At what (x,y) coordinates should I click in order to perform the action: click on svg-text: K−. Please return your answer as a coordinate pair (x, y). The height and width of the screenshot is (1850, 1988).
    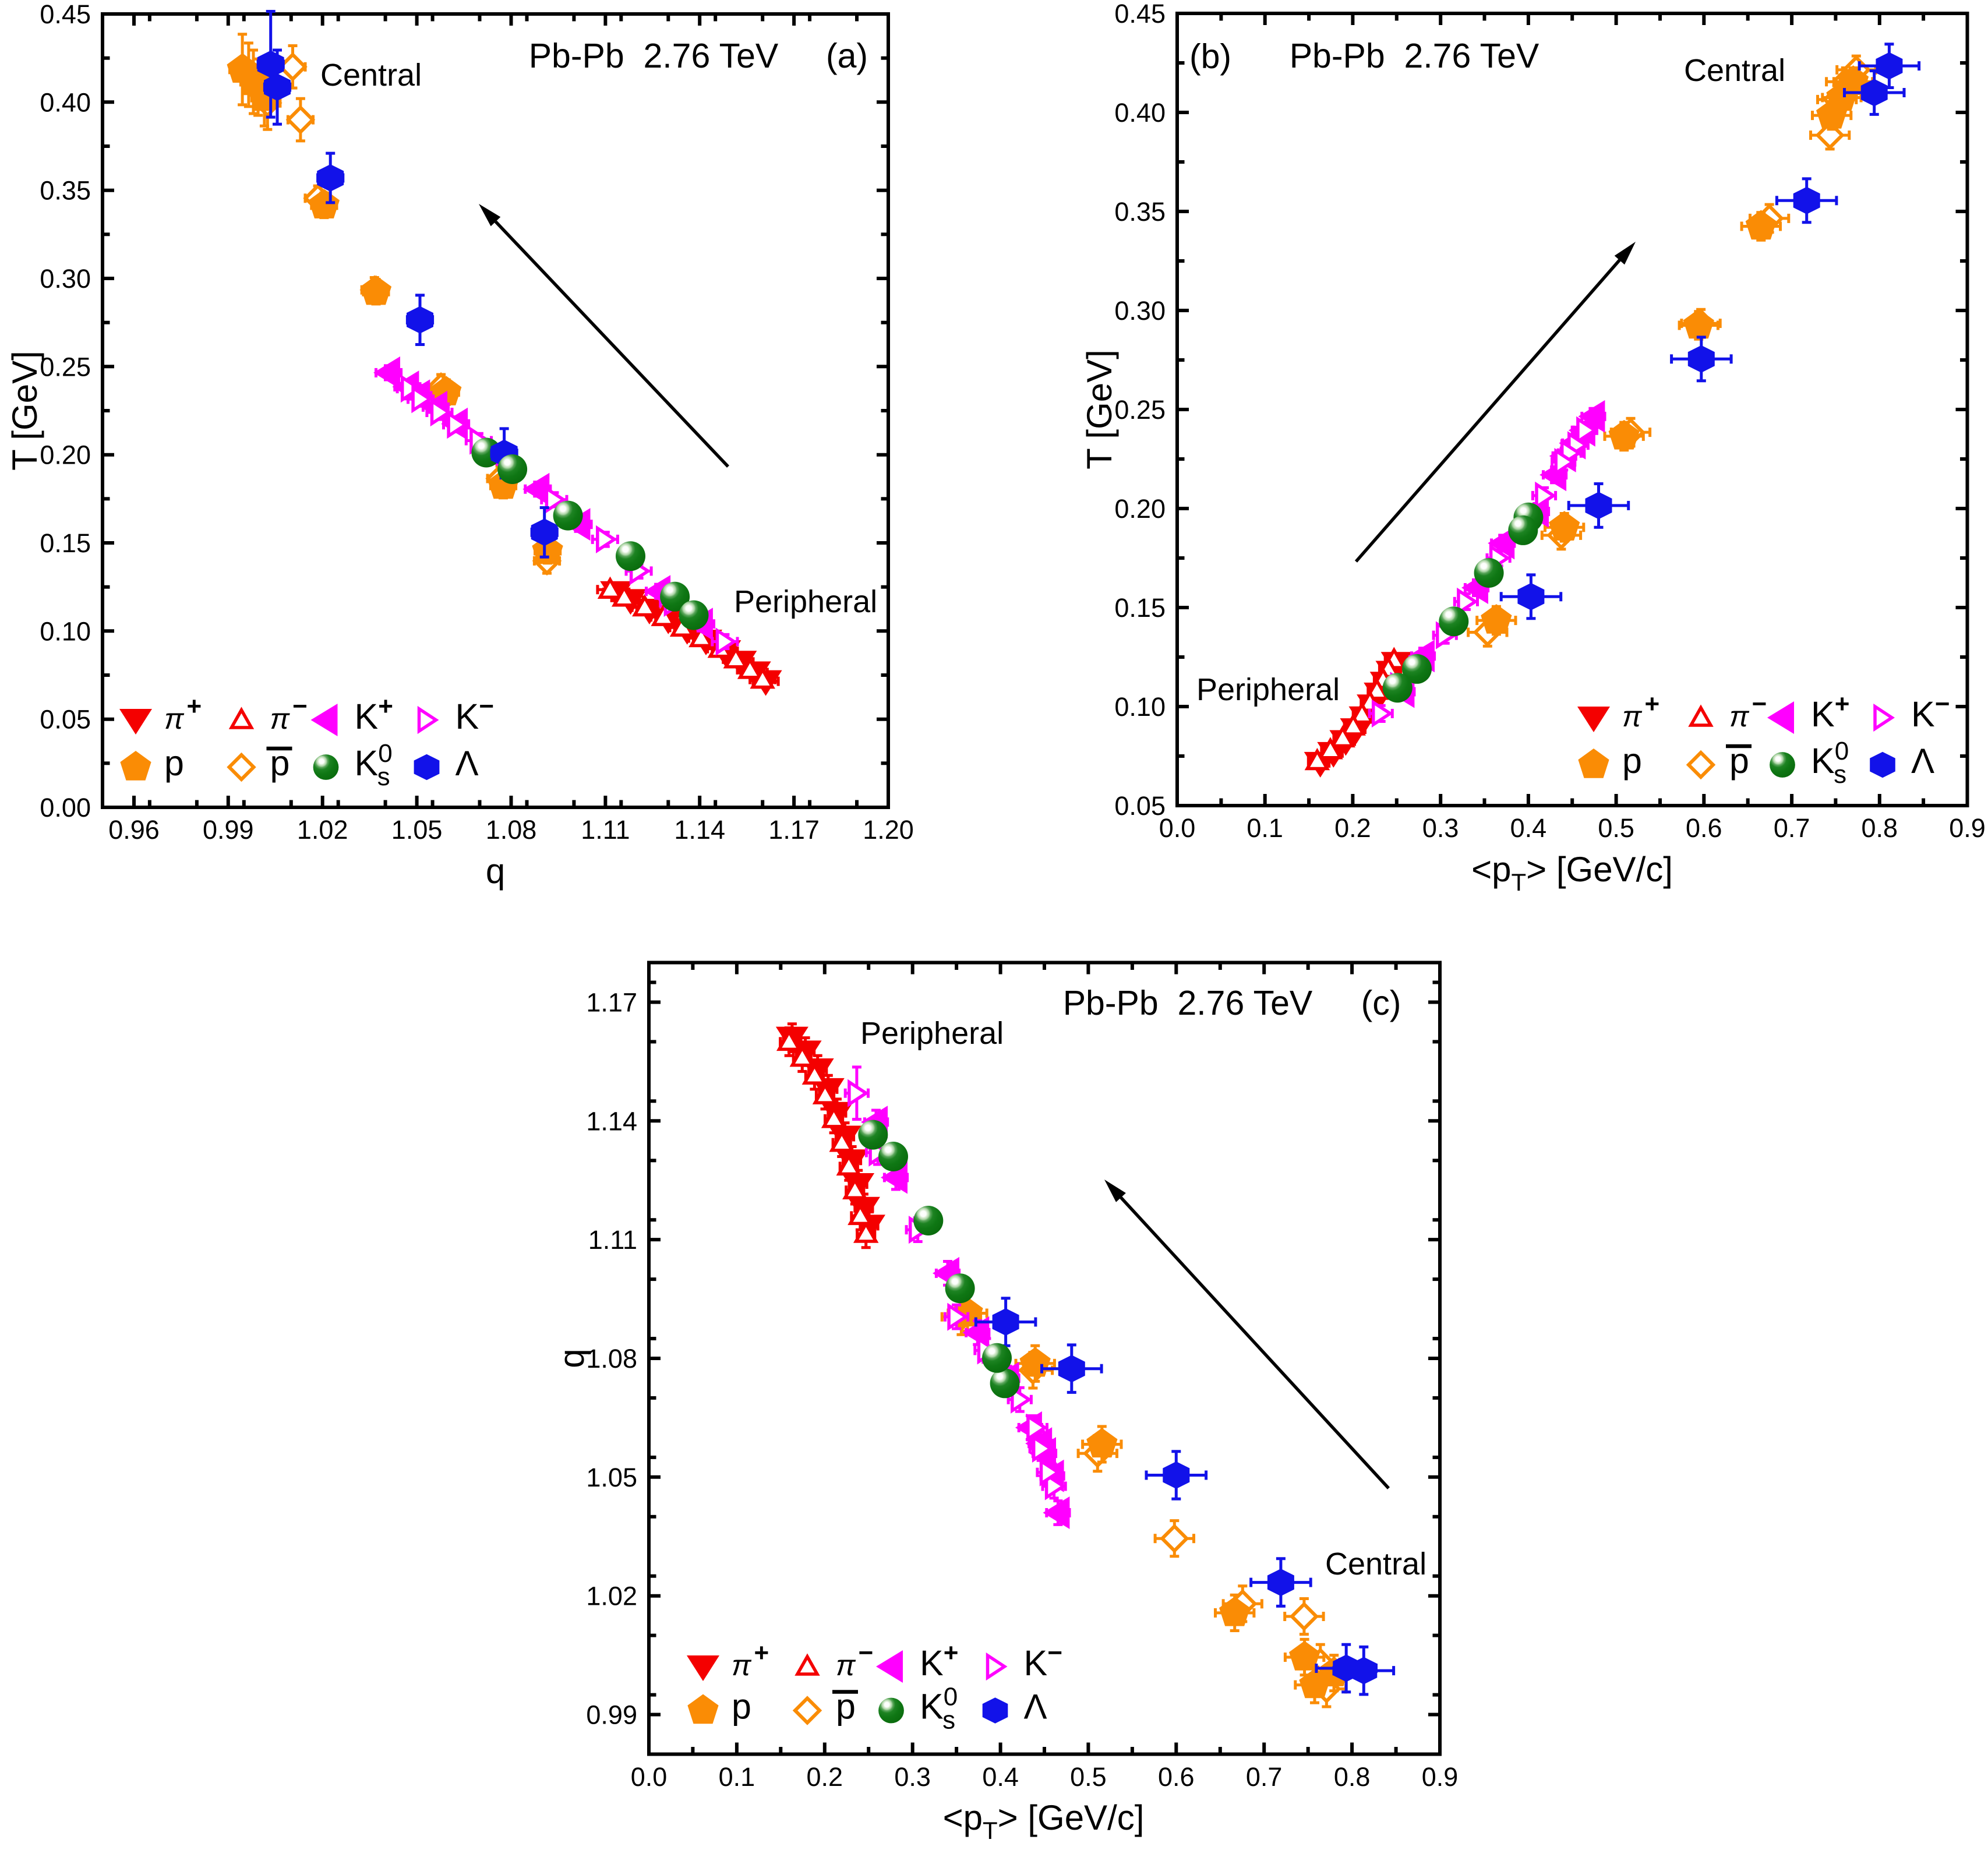
    Looking at the image, I should click on (474, 714).